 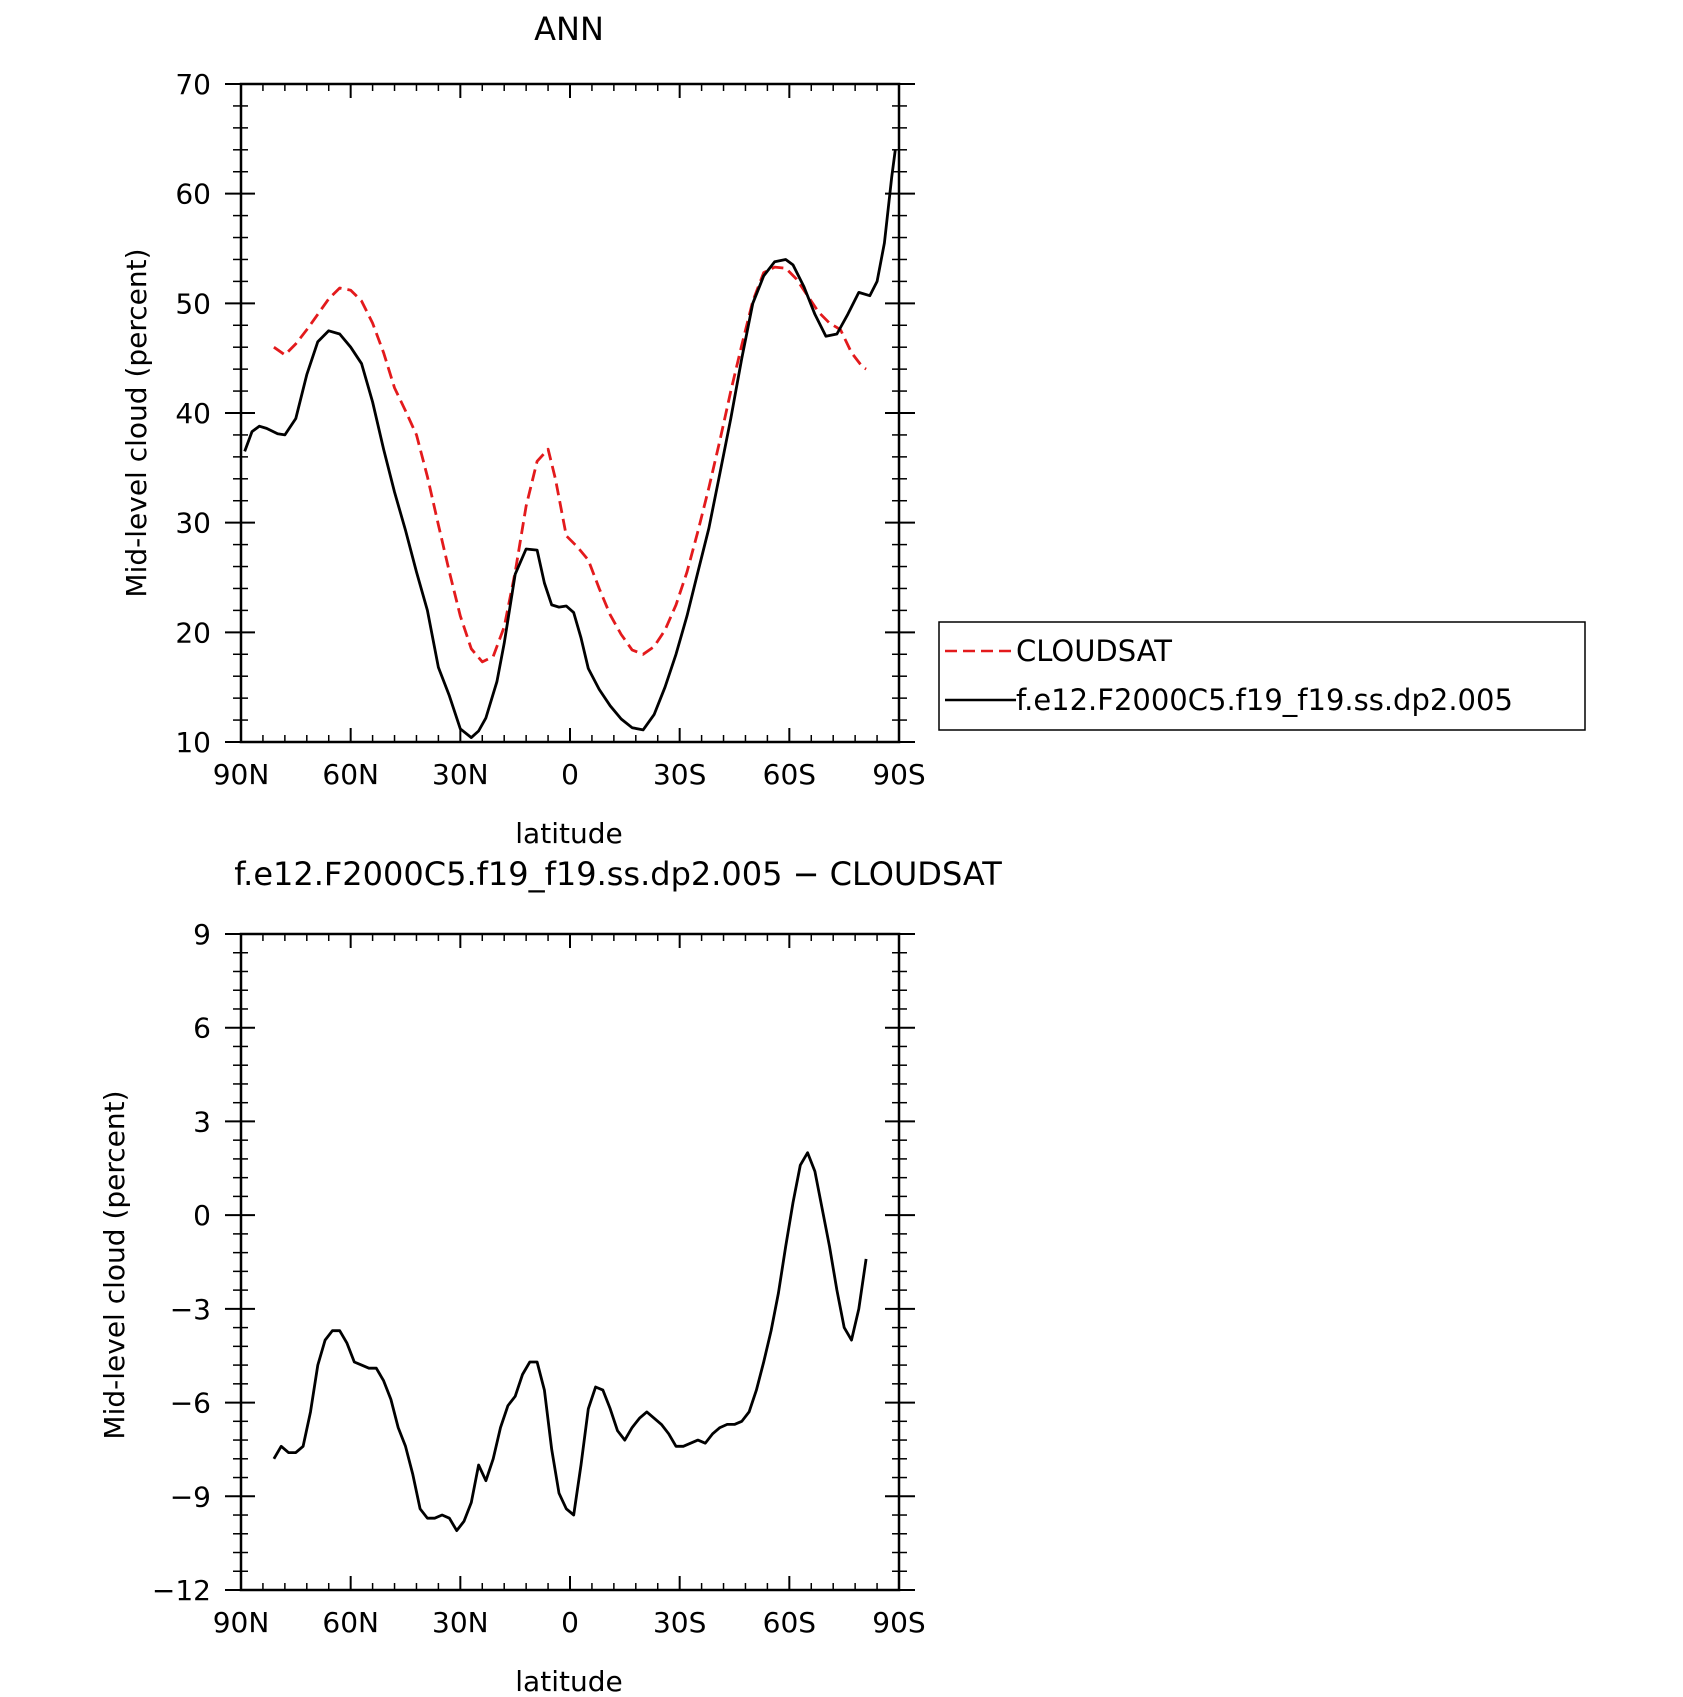 I want to click on top-chart-series, so click(x=570, y=444).